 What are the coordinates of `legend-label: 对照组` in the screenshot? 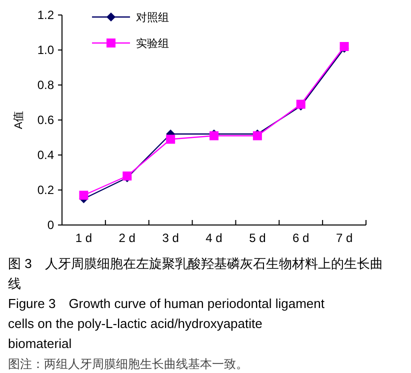 It's located at (152, 17).